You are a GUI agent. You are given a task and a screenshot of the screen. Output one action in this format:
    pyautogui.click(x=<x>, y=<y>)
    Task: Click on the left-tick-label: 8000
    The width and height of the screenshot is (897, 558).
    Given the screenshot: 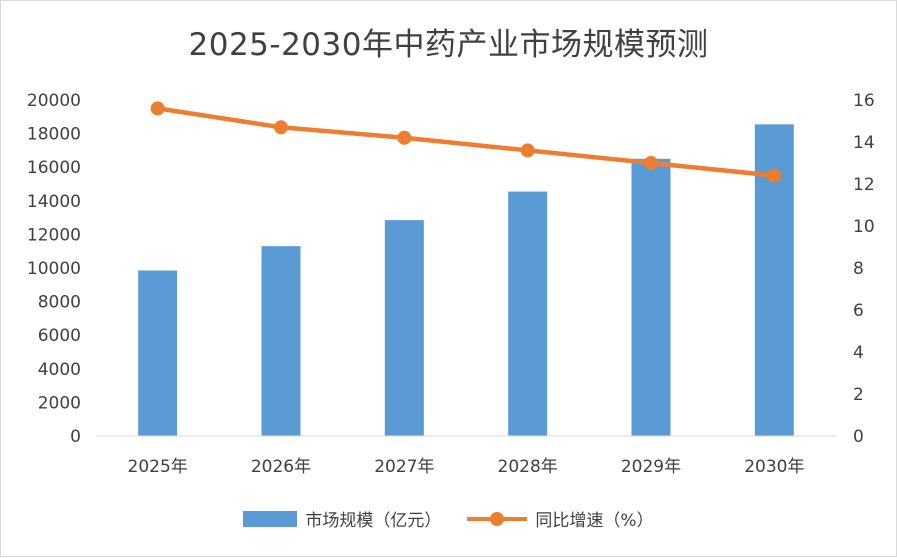 What is the action you would take?
    pyautogui.click(x=59, y=303)
    